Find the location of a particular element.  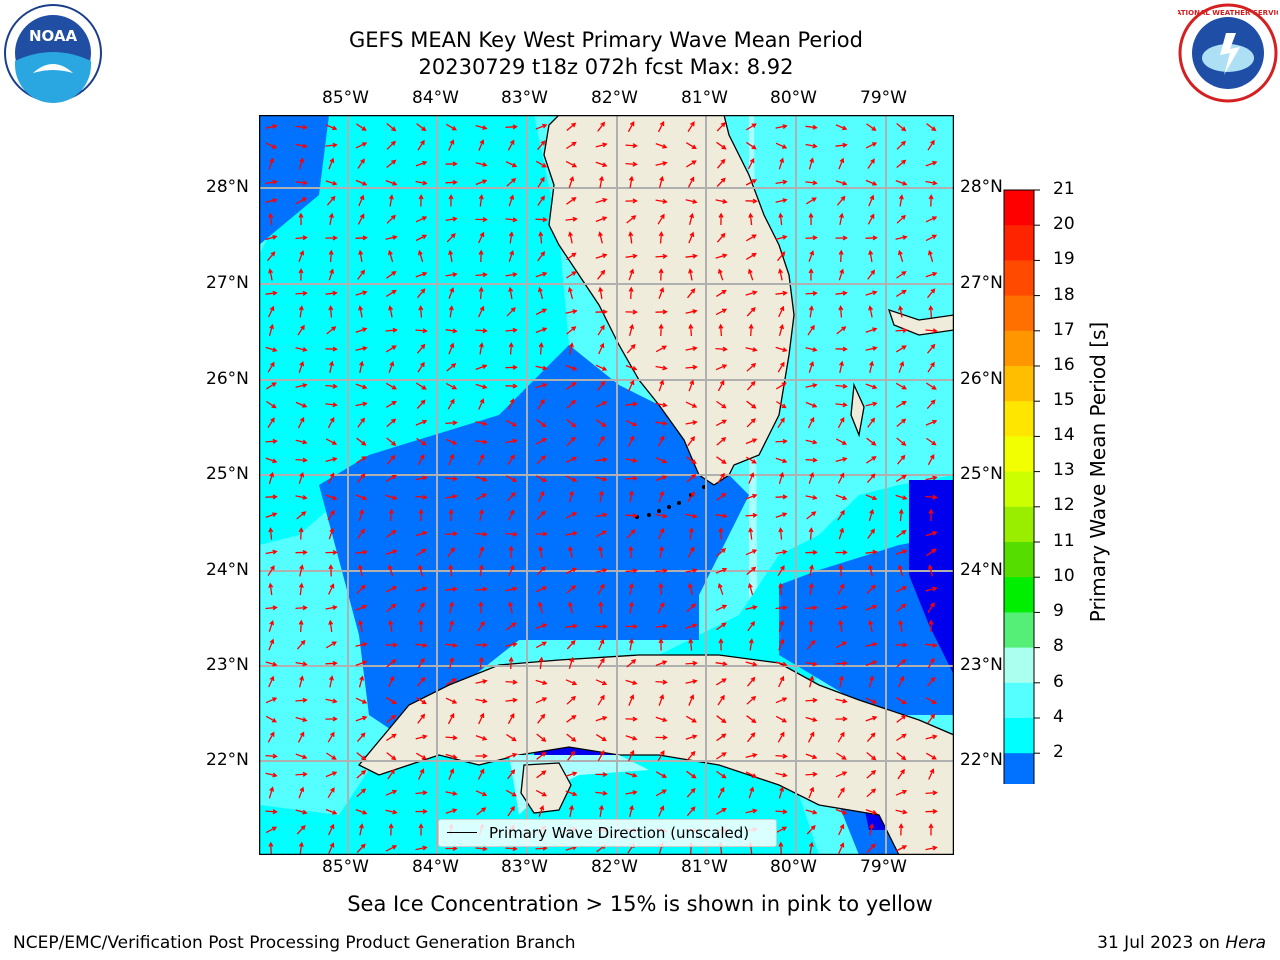

lon-label: 84°W is located at coordinates (435, 98).